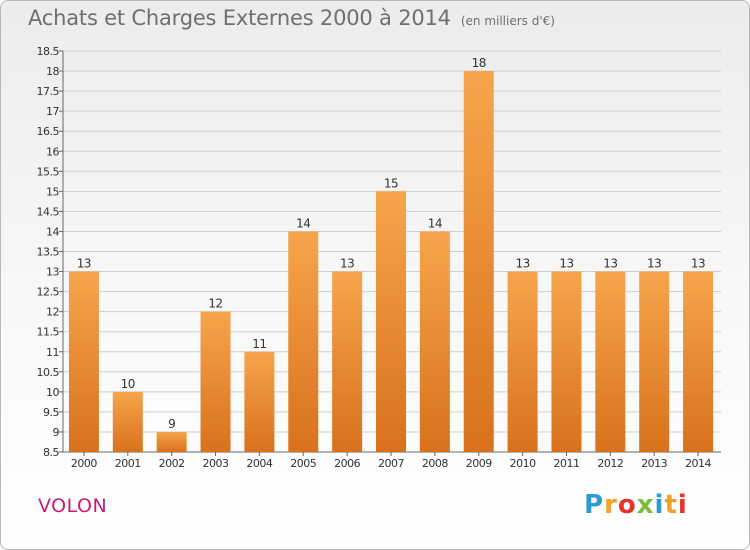 The image size is (750, 550). Describe the element at coordinates (48, 131) in the screenshot. I see `y-tick-label: 16.5` at that location.